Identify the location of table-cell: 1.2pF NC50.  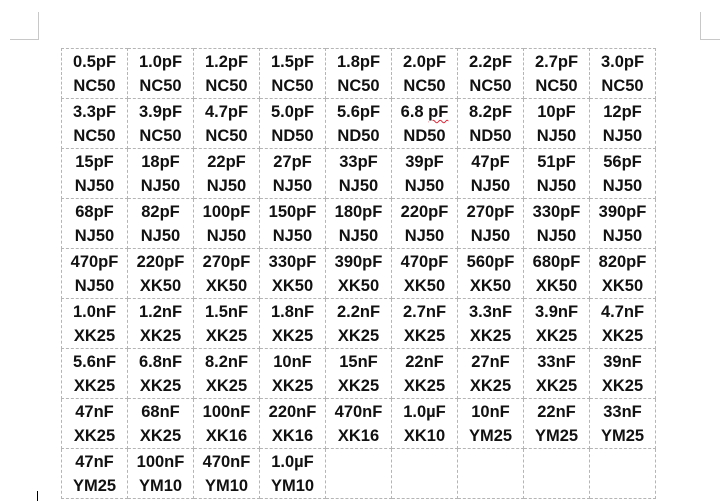
(226, 73).